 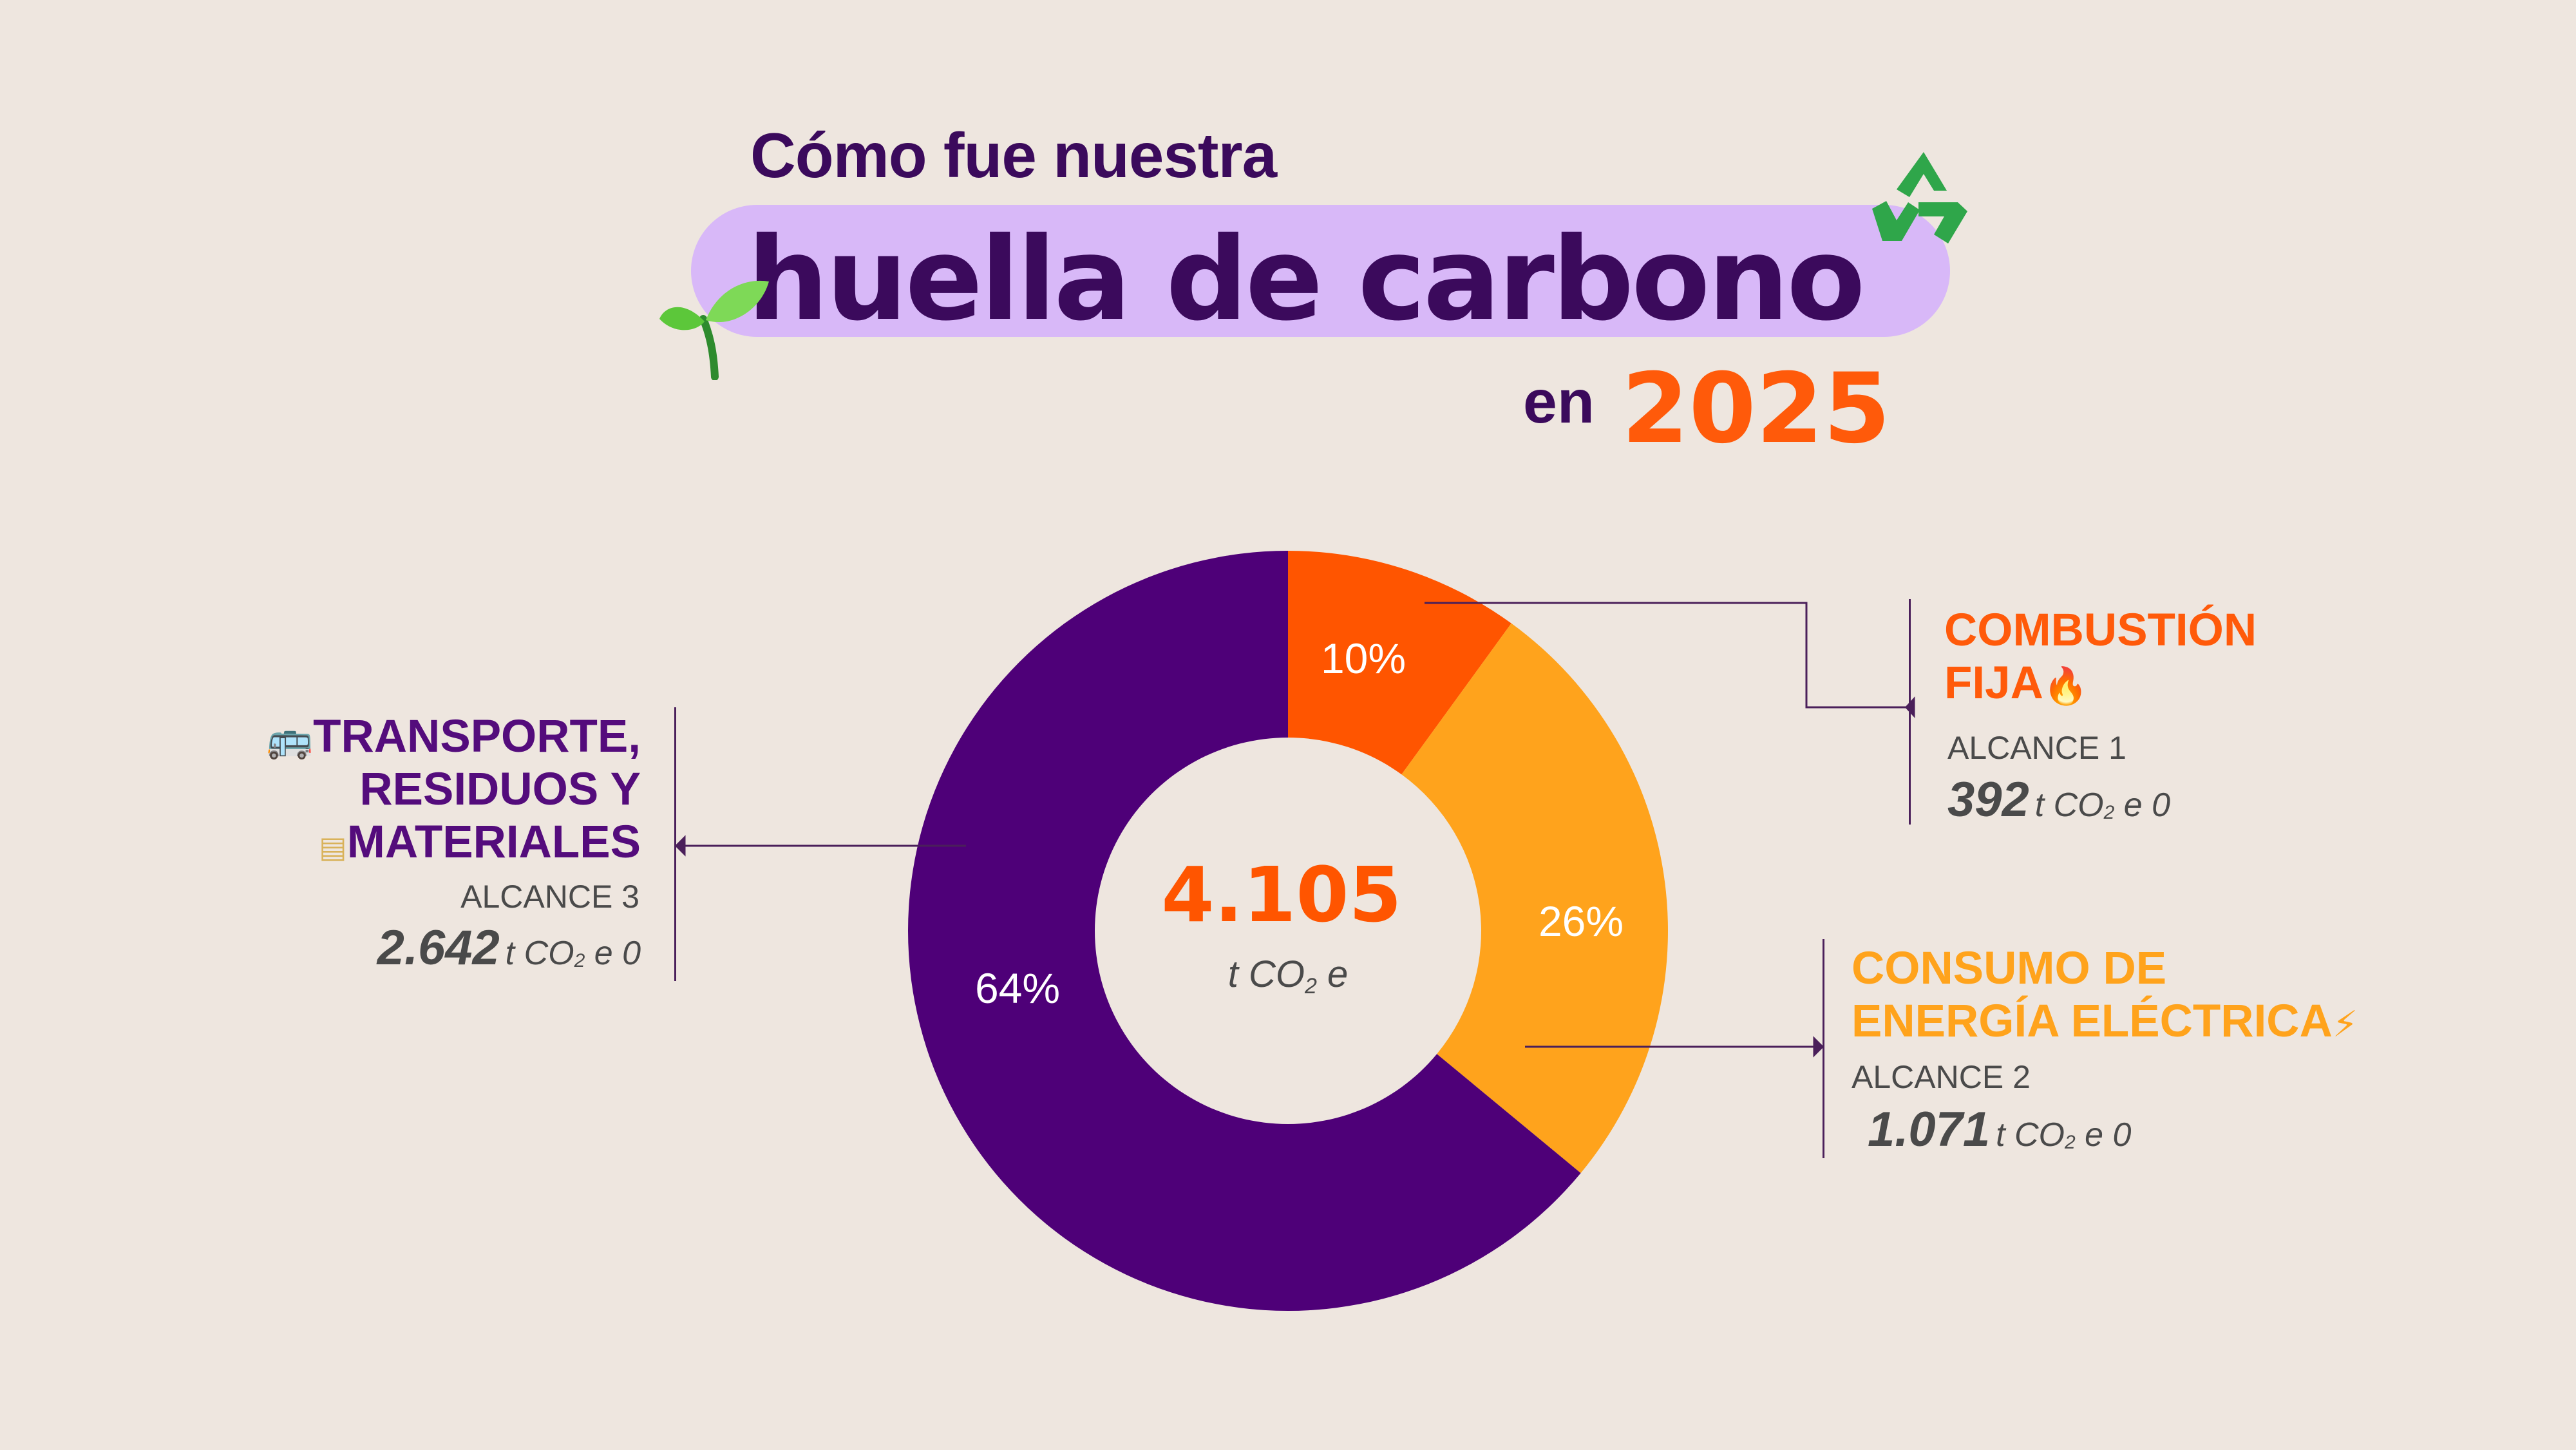 I want to click on note-icon: ▤, so click(x=333, y=847).